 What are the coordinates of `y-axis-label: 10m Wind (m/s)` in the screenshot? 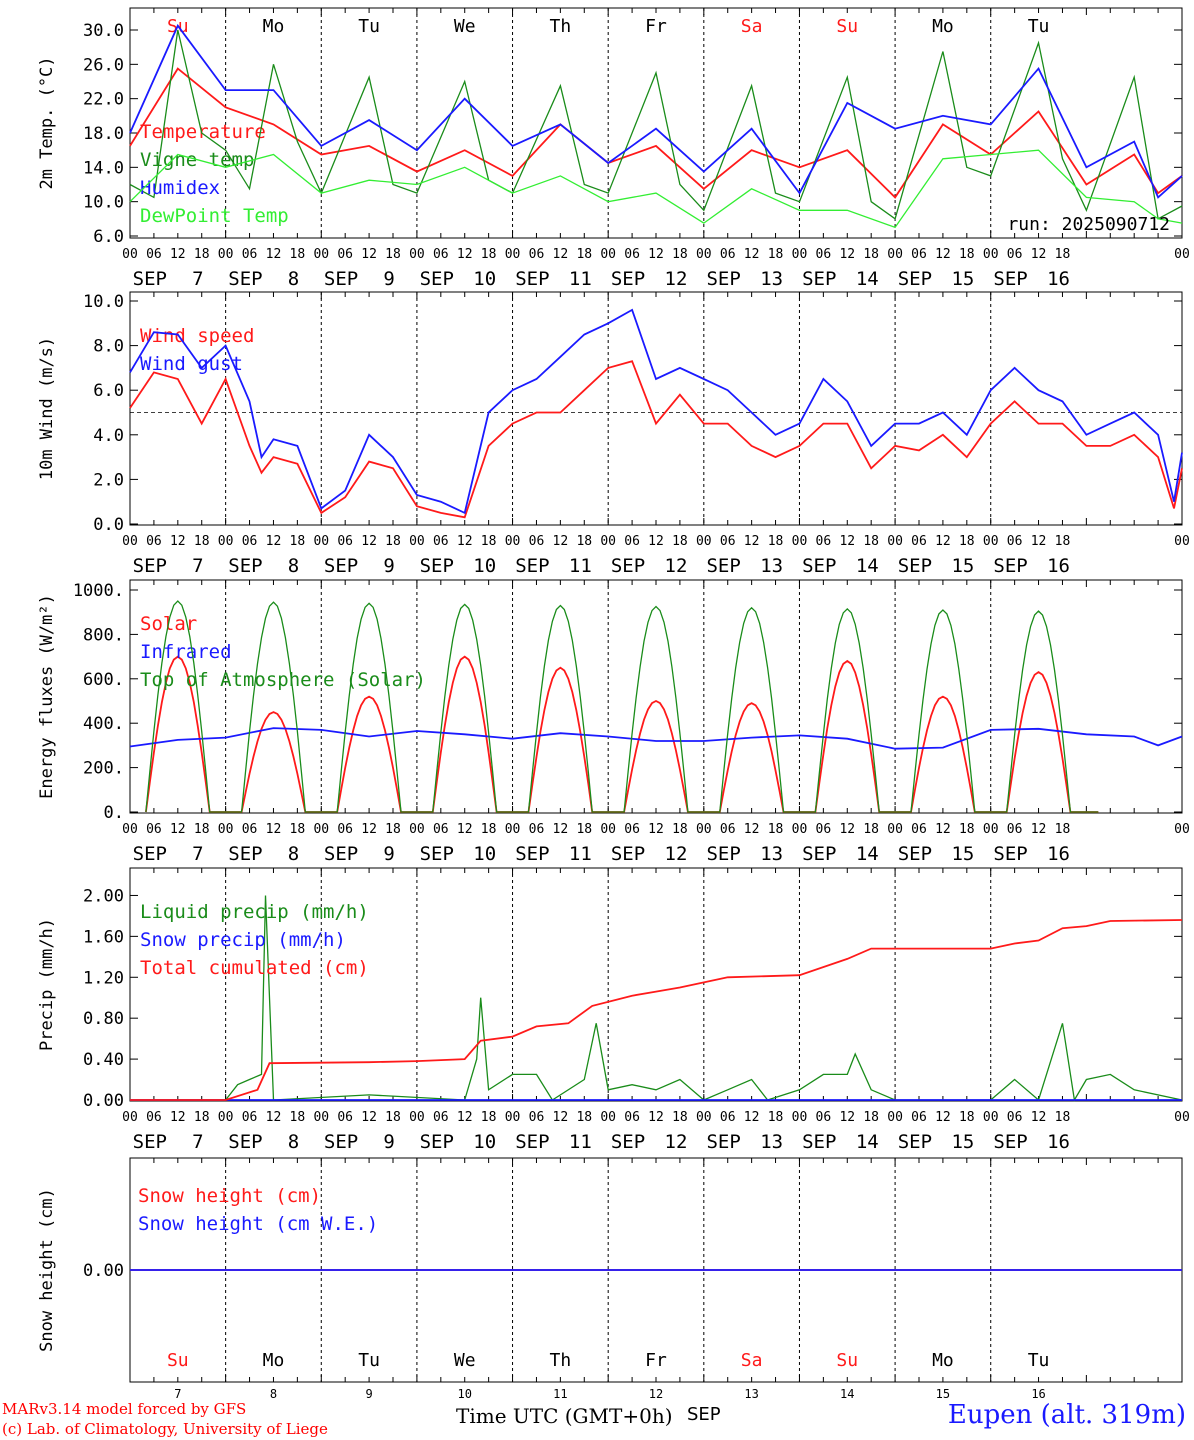 It's located at (47, 408).